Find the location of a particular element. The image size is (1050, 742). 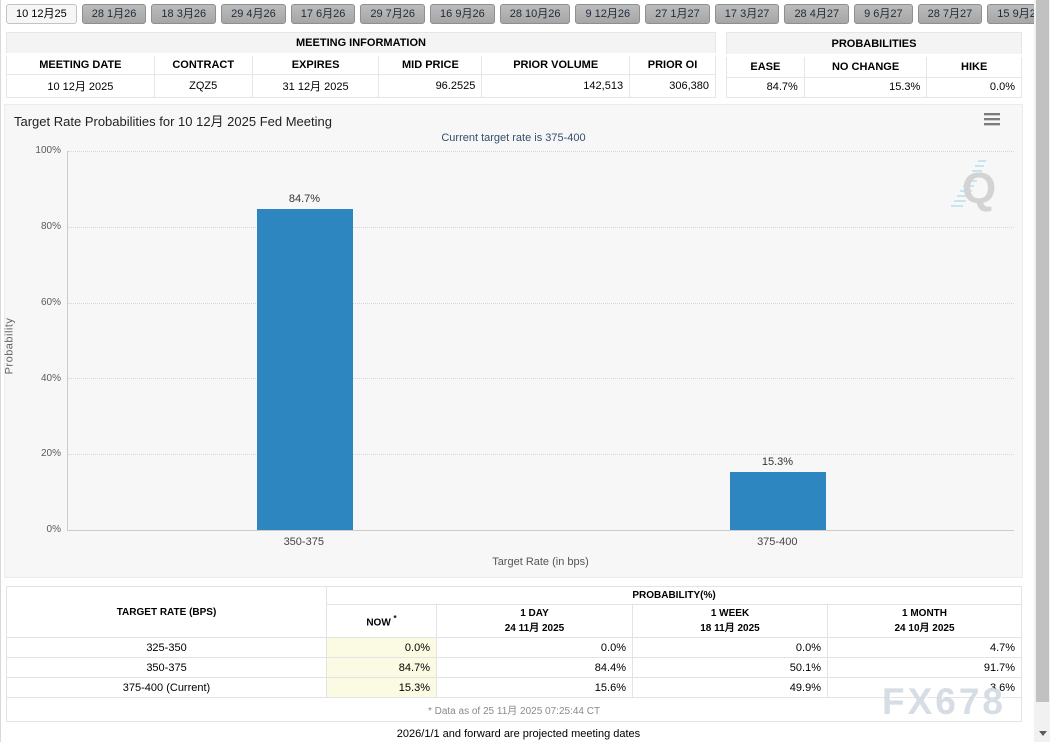

tab-meeting-date-4: 17 6月26 is located at coordinates (323, 14).